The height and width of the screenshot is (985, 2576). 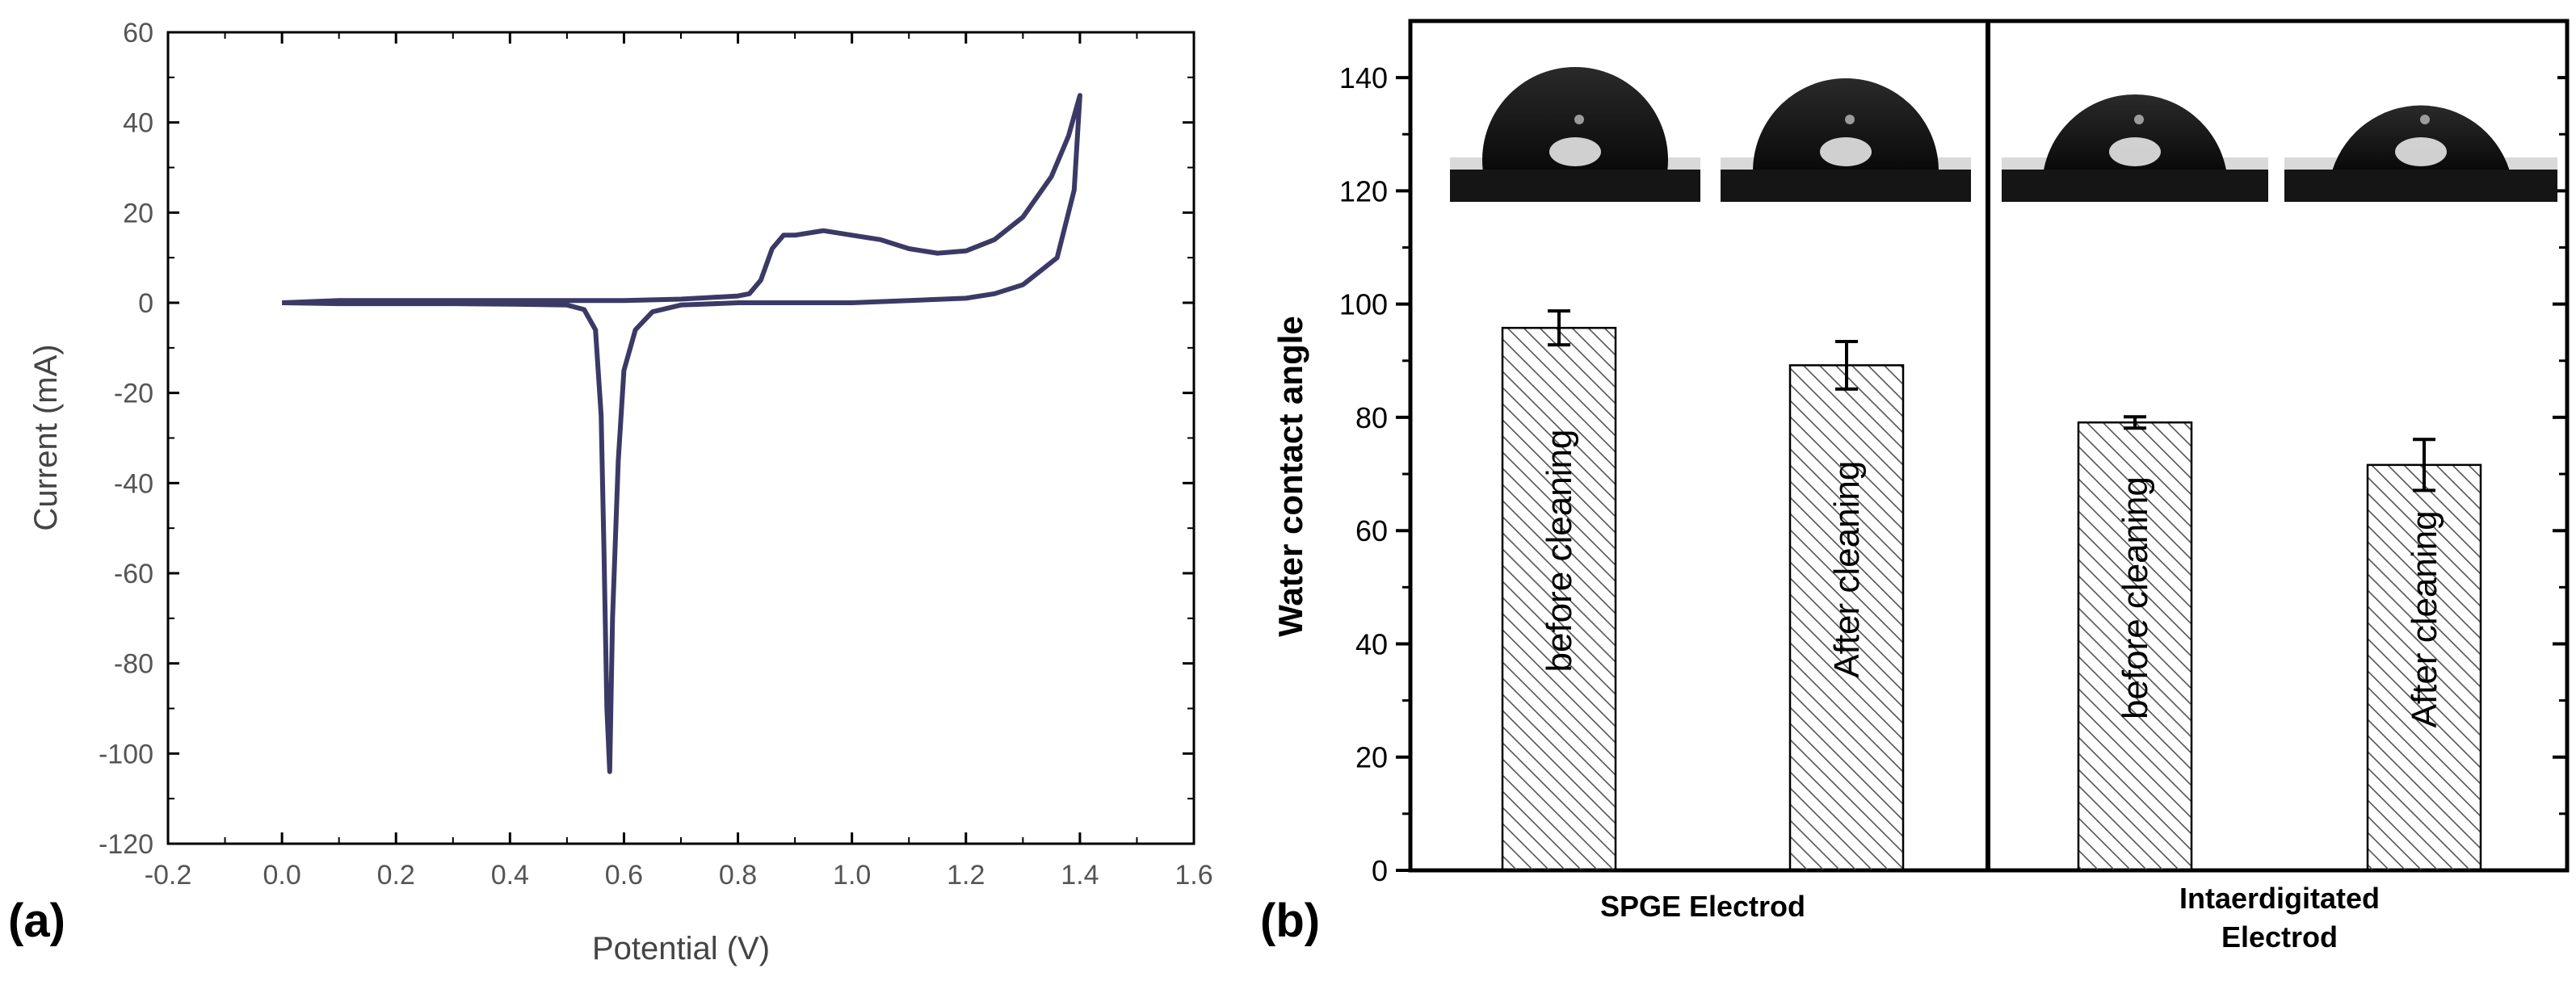 What do you see at coordinates (2003, 119) in the screenshot?
I see `droplet-images` at bounding box center [2003, 119].